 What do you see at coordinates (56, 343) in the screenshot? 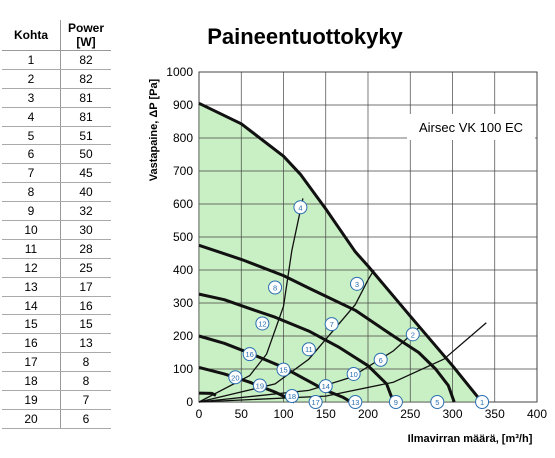
I see `table-row: 16 13` at bounding box center [56, 343].